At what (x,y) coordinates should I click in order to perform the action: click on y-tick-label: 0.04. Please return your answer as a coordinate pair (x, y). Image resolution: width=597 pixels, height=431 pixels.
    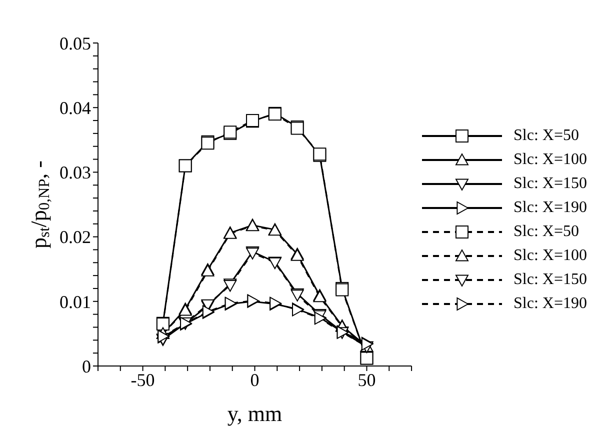
    Looking at the image, I should click on (75, 108).